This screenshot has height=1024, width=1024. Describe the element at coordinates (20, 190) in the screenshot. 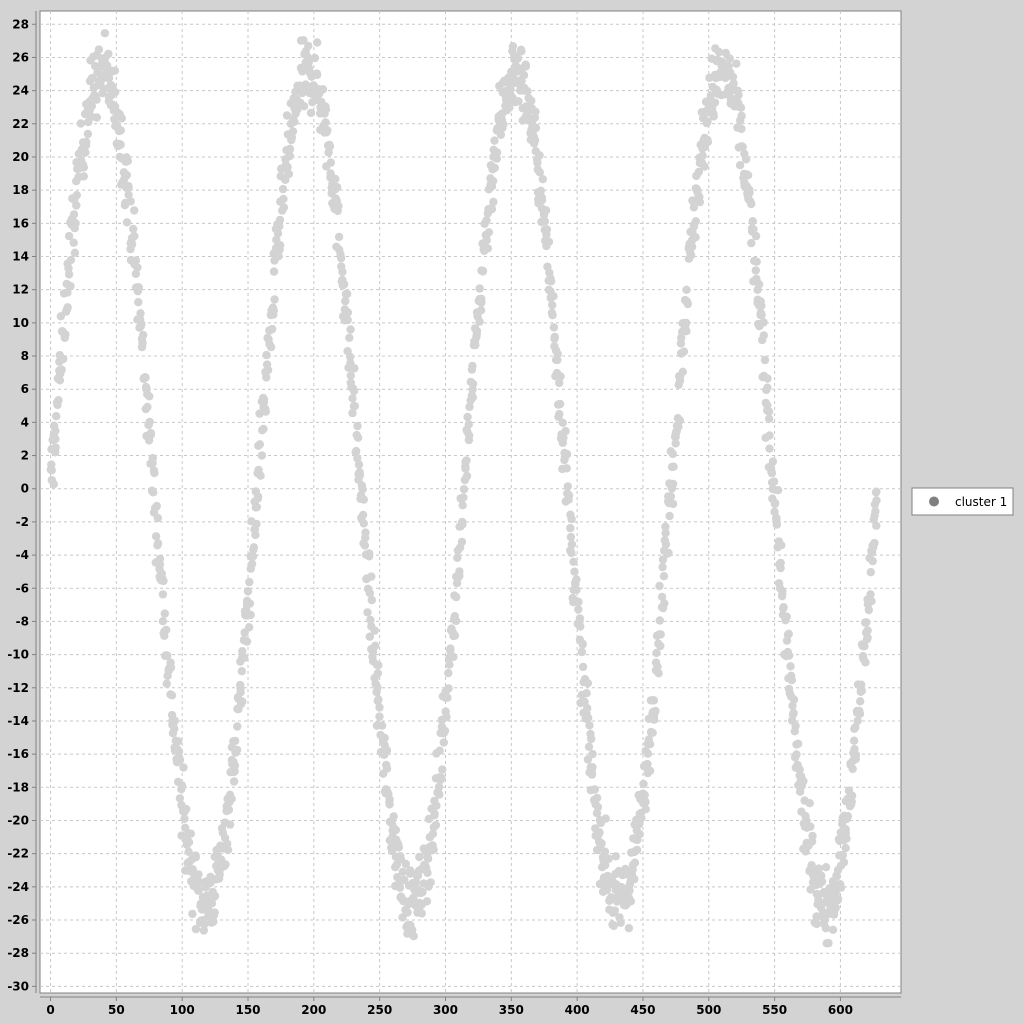

I see `y-tick-label: 18` at that location.